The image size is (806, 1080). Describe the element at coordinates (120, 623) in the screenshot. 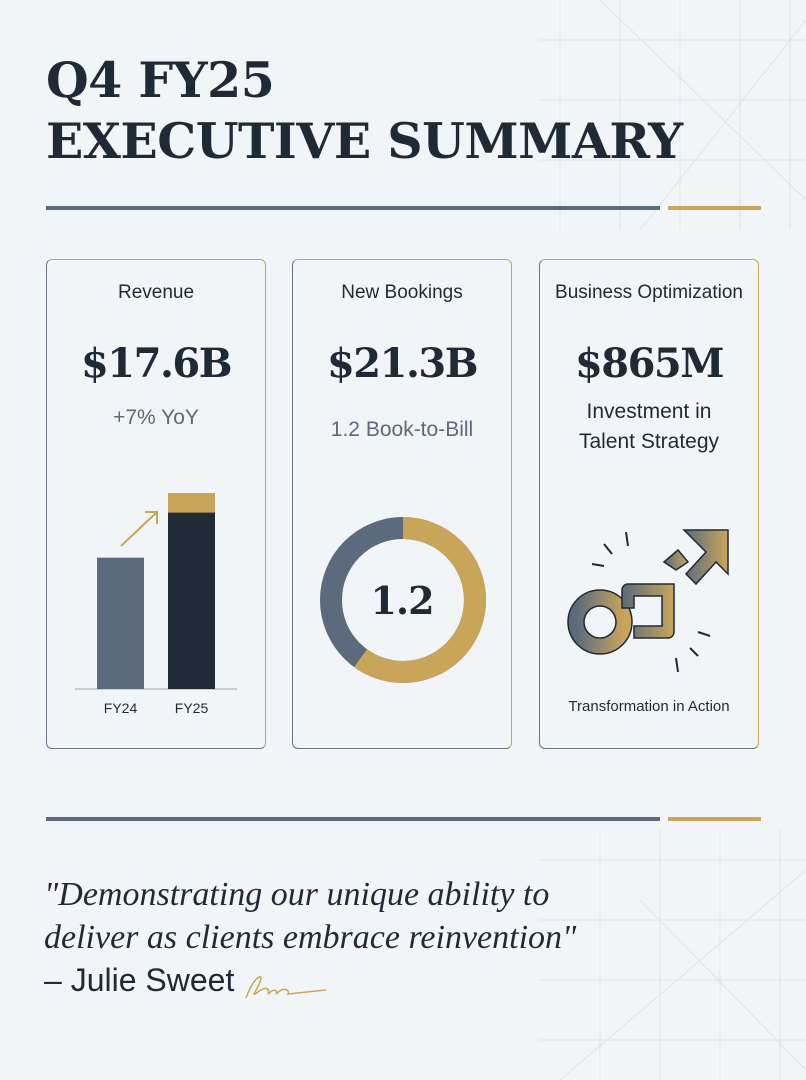

I see `bar-fy24` at that location.